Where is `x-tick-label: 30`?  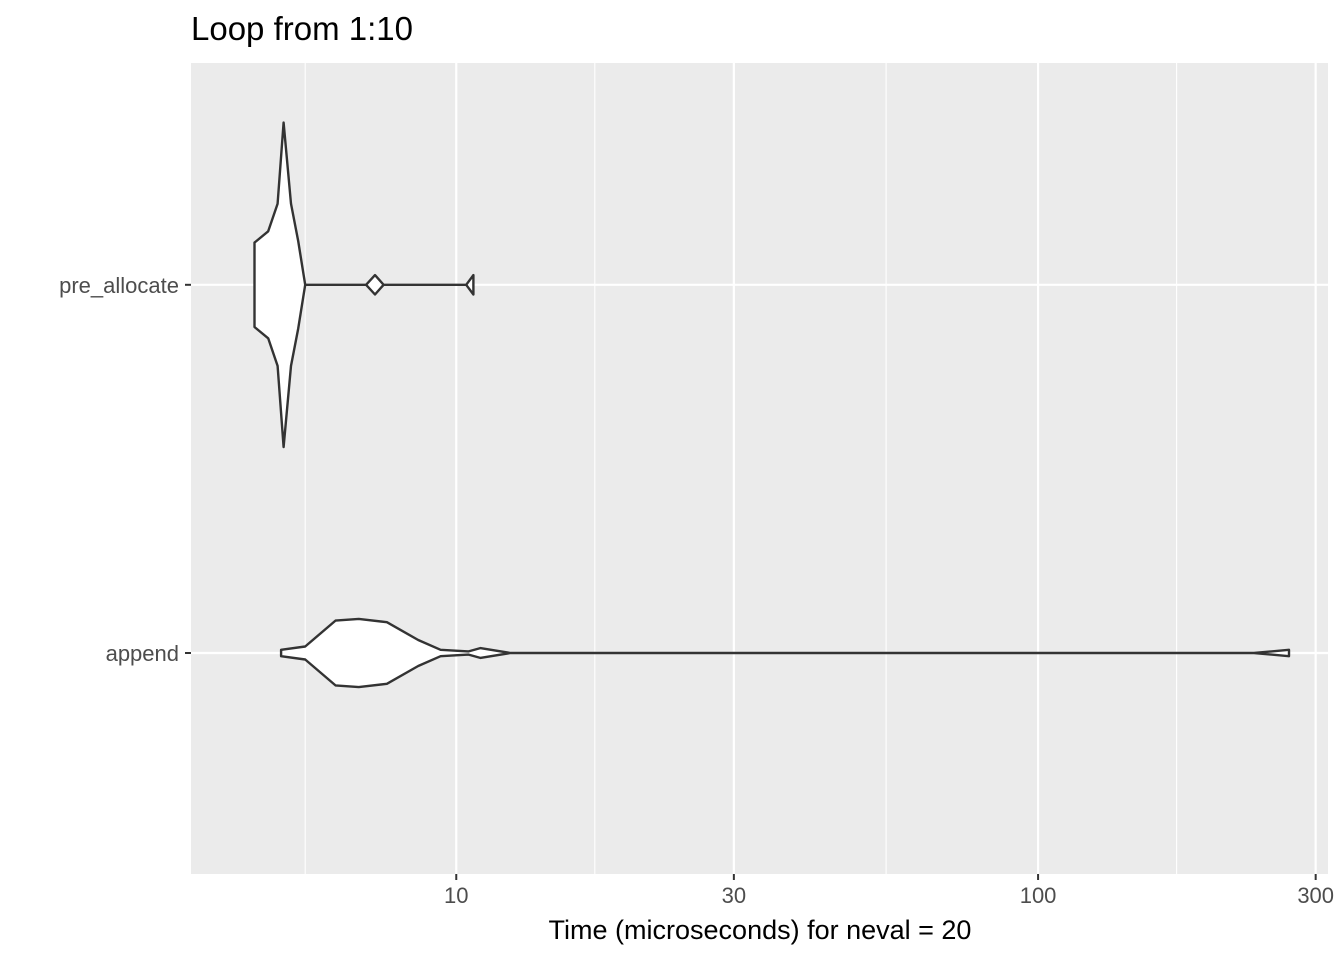
x-tick-label: 30 is located at coordinates (734, 895).